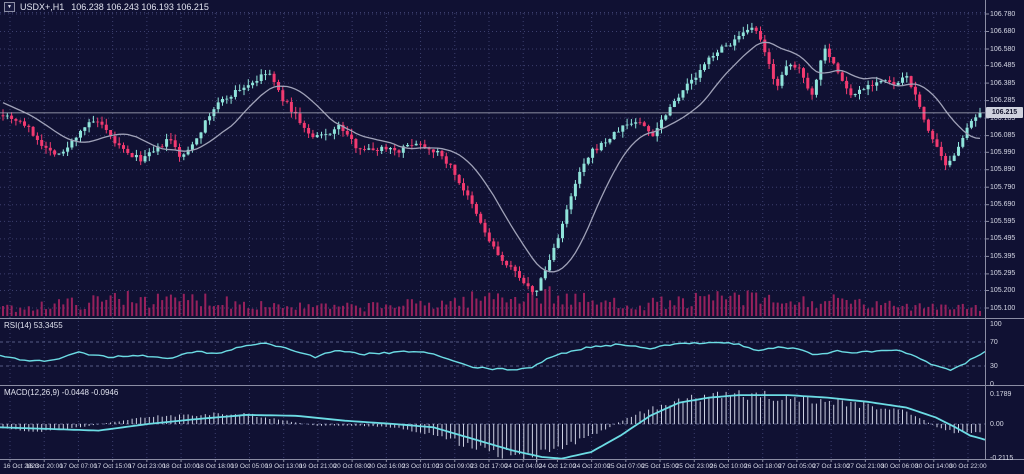 Image resolution: width=1024 pixels, height=474 pixels. Describe the element at coordinates (1003, 170) in the screenshot. I see `price-axis-label: 105.890` at that location.